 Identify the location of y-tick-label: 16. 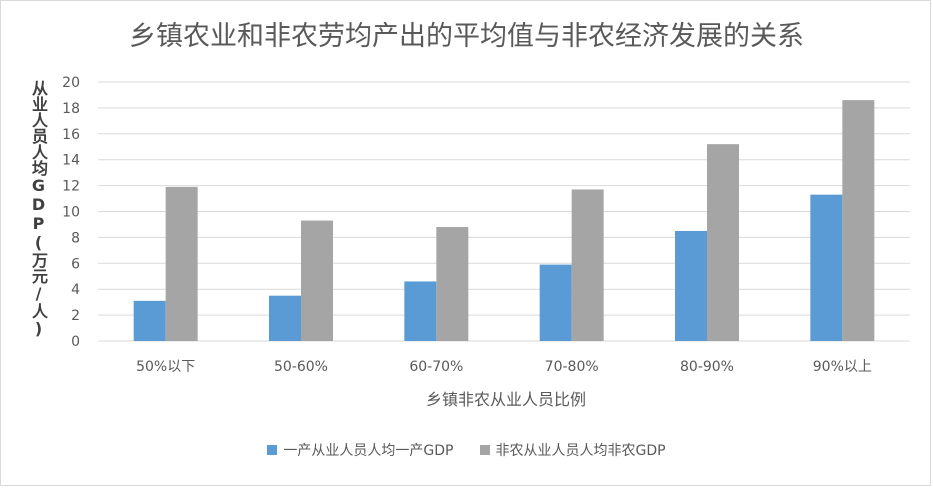
(71, 135).